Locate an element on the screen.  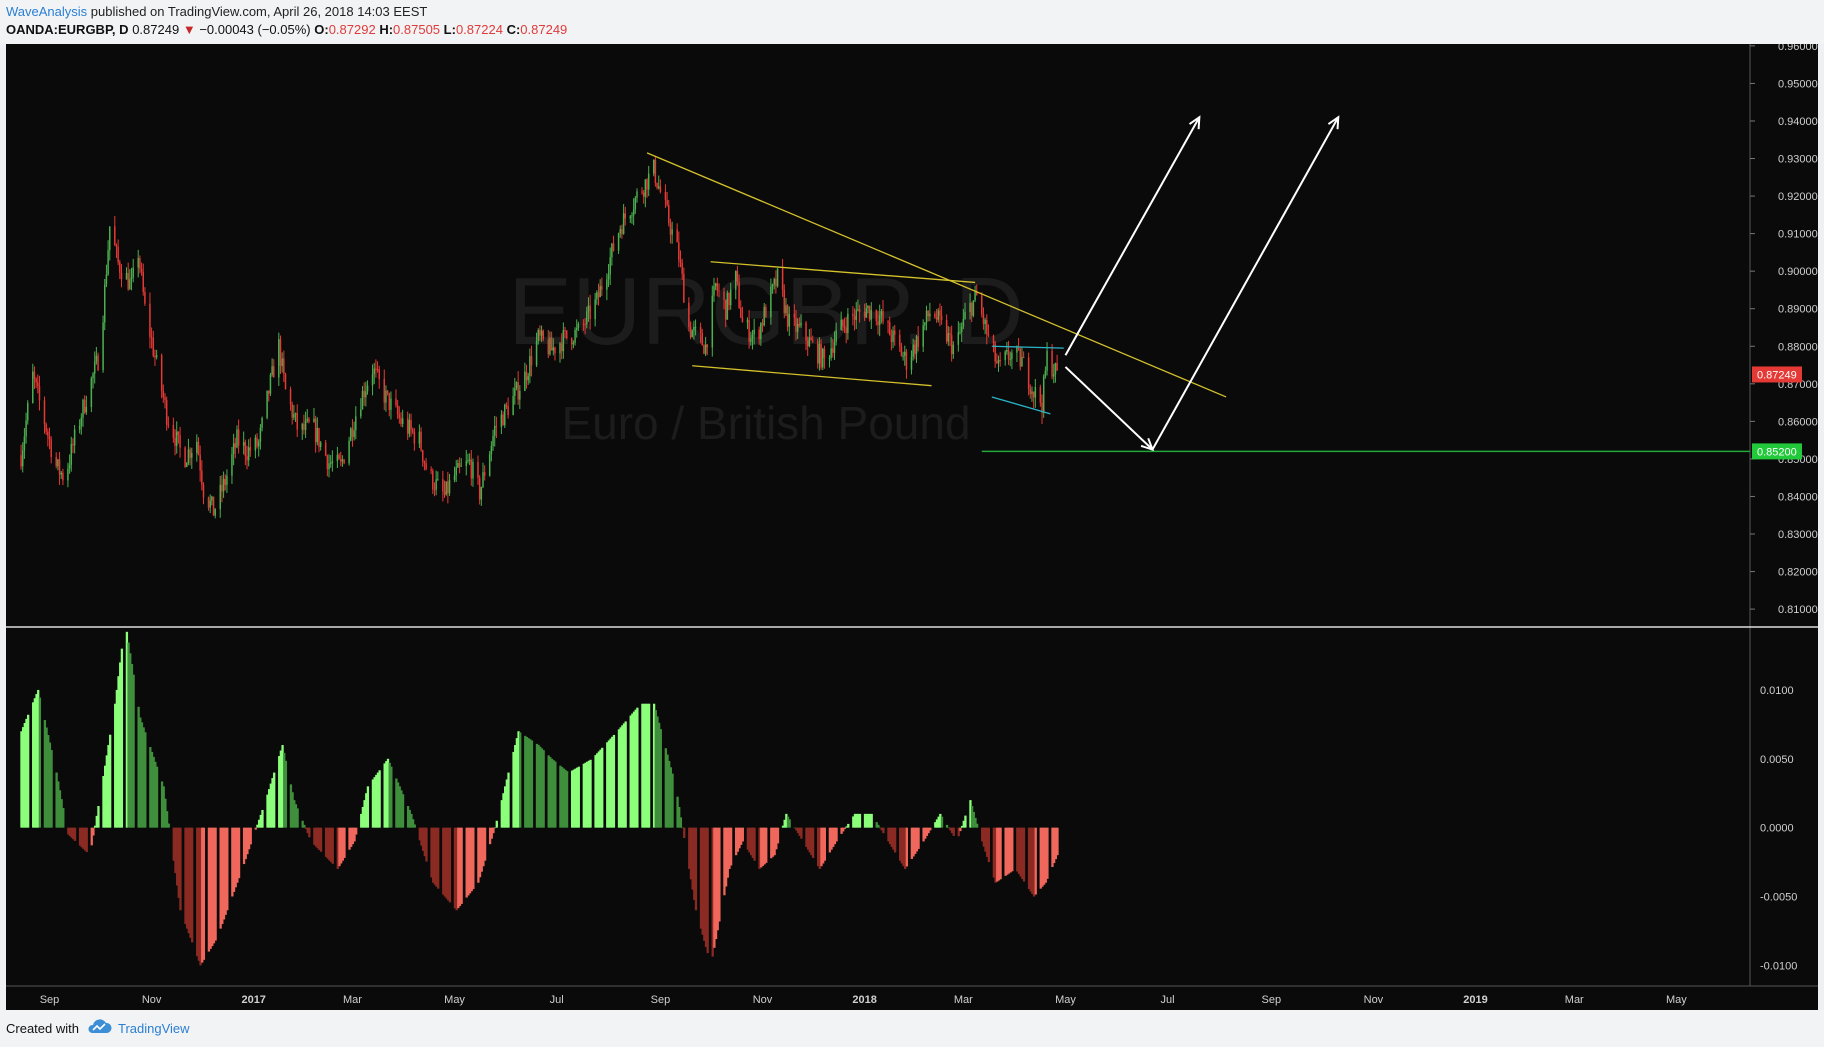
tradingview-link: TradingView is located at coordinates (154, 1028).